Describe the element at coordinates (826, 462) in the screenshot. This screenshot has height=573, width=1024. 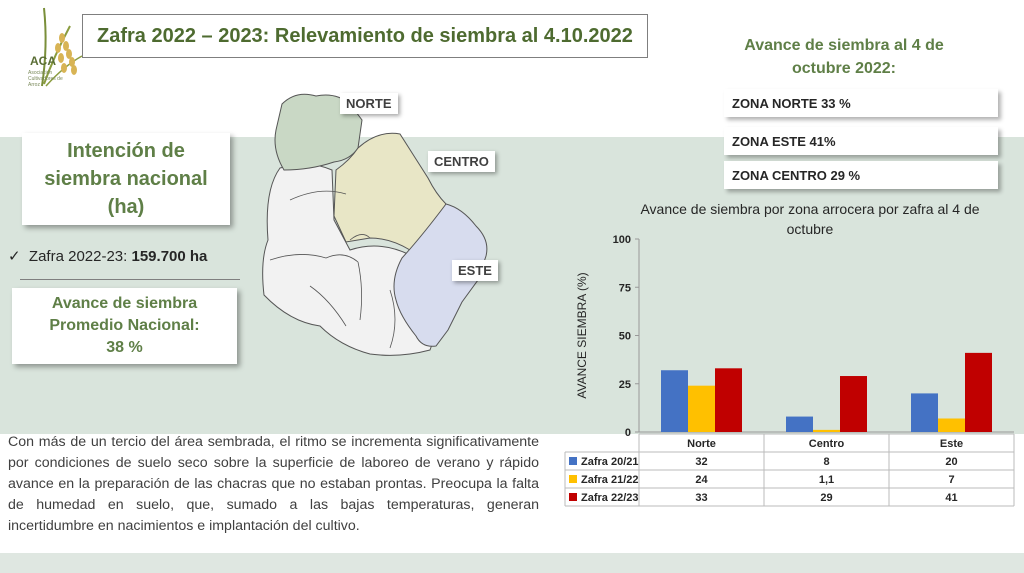
I see `data-label: 8` at that location.